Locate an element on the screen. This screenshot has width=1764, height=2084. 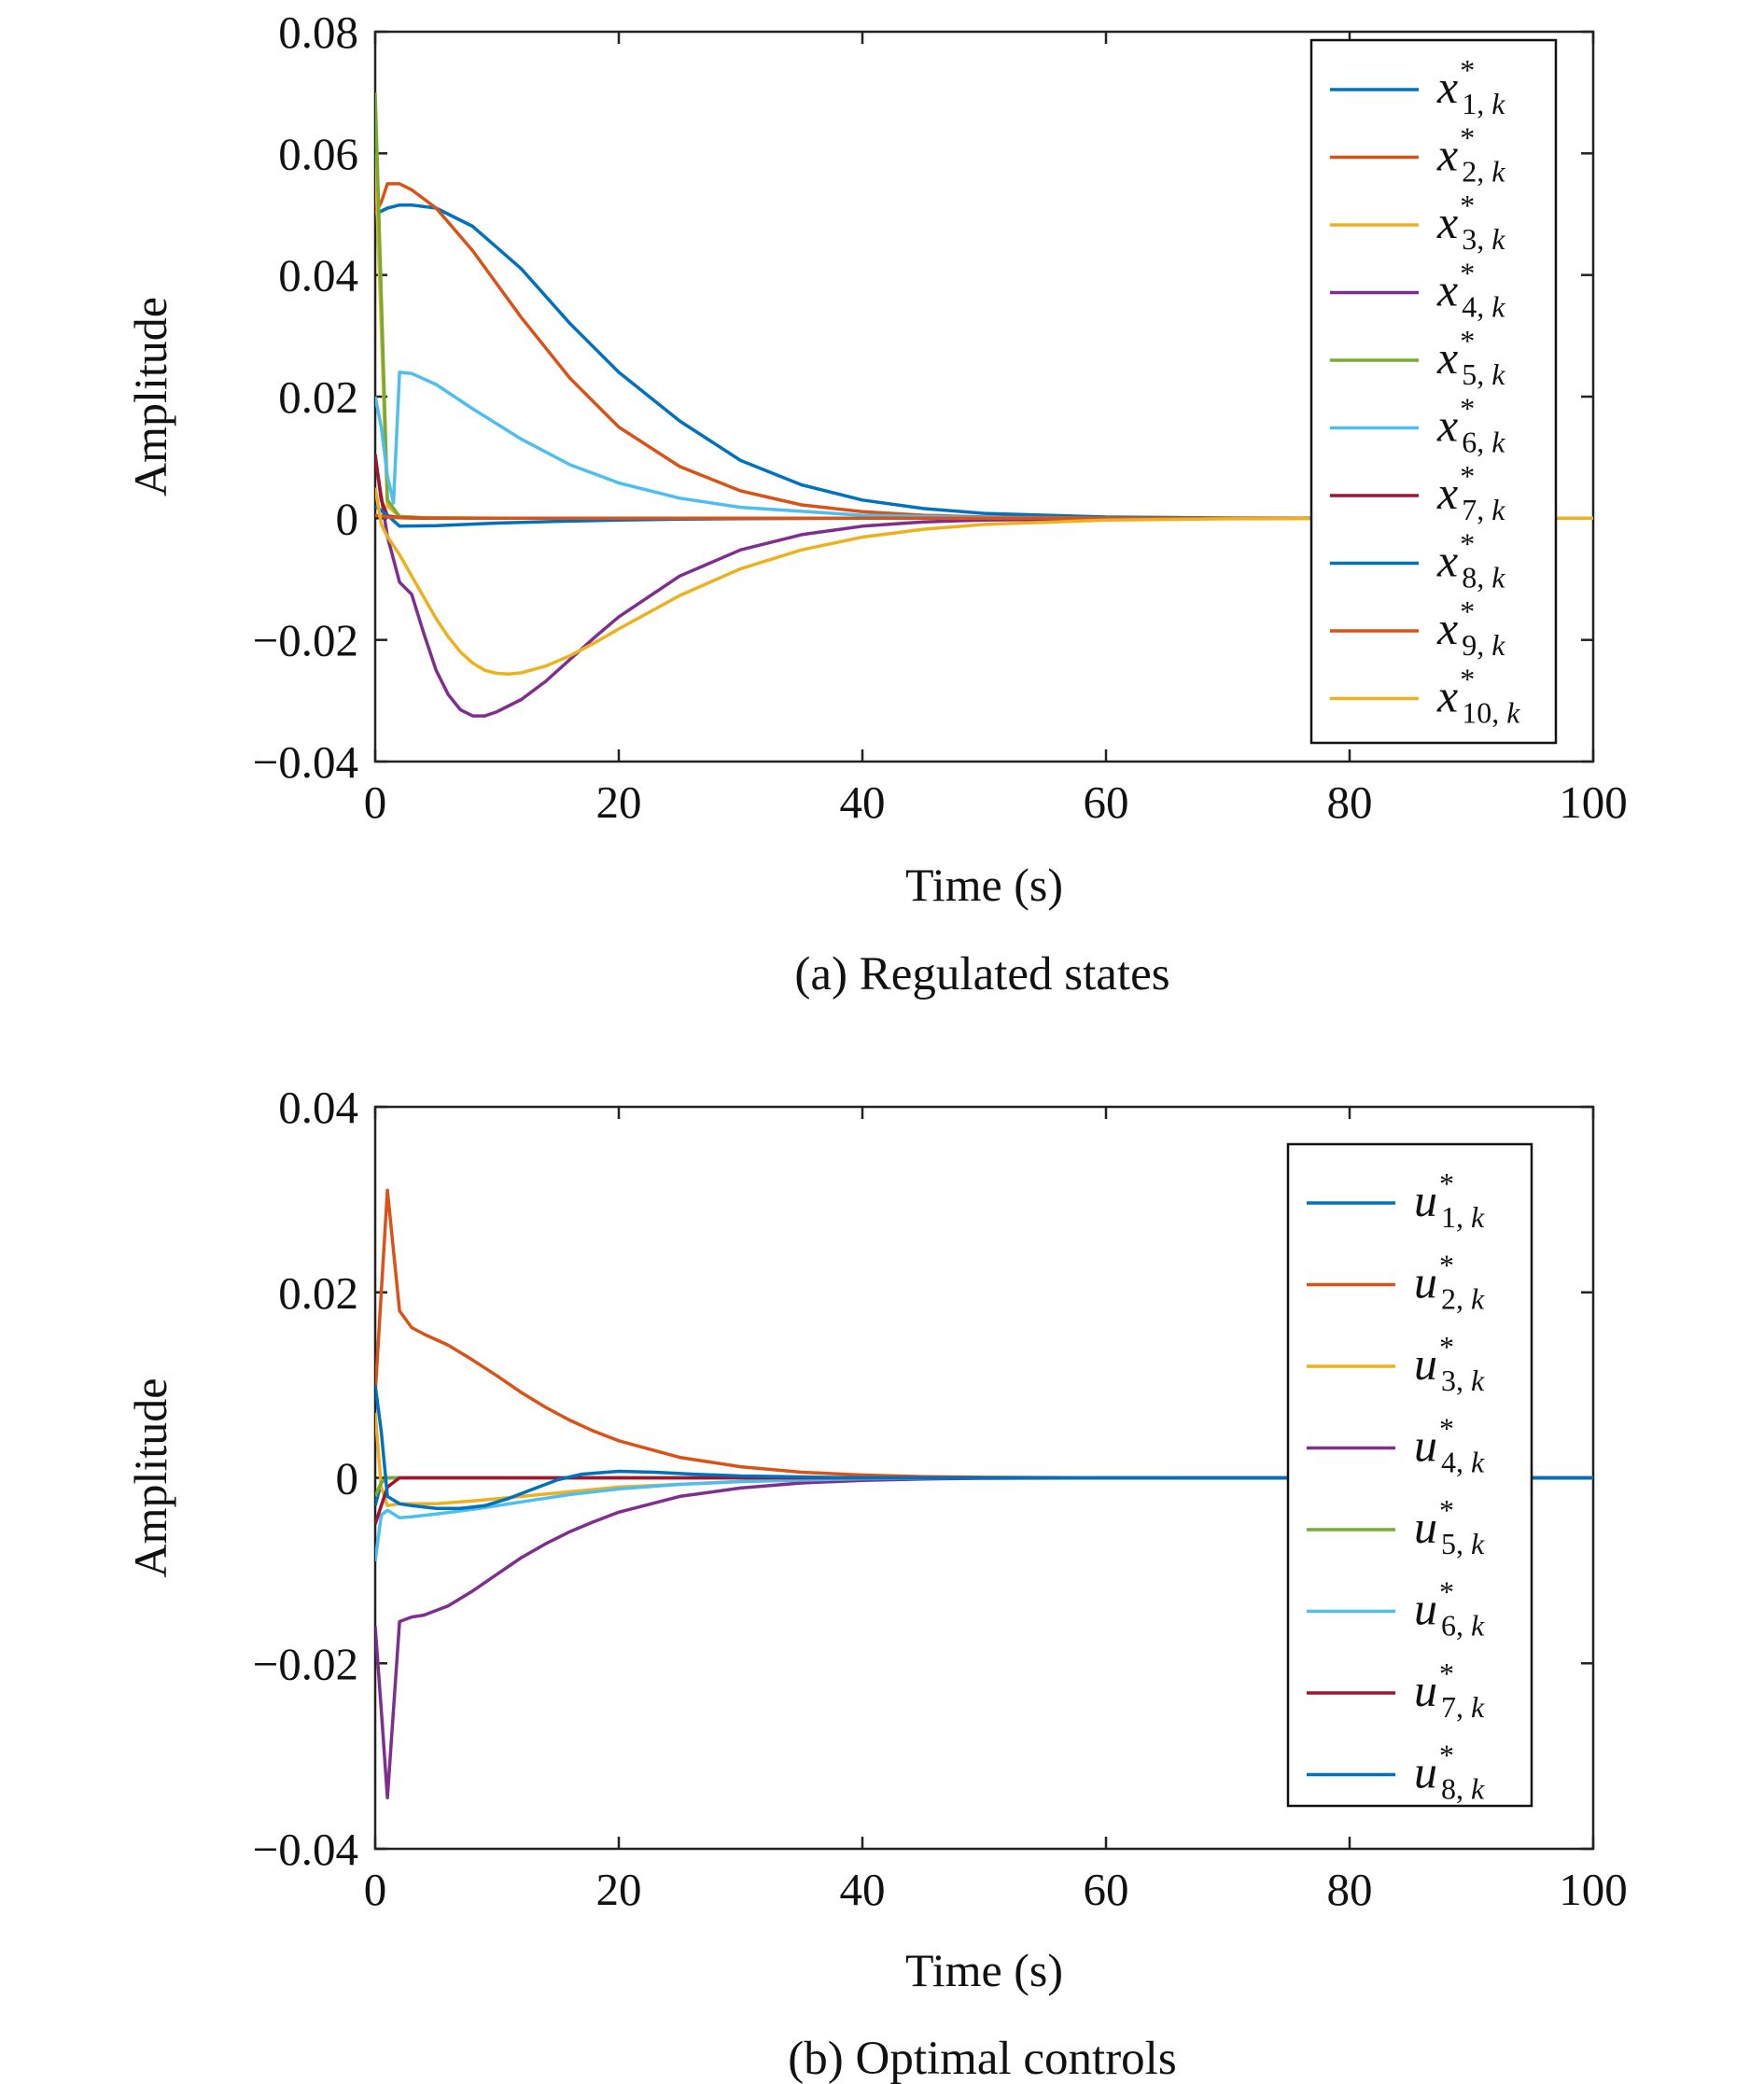
y-tick-label: 0.08 is located at coordinates (318, 32).